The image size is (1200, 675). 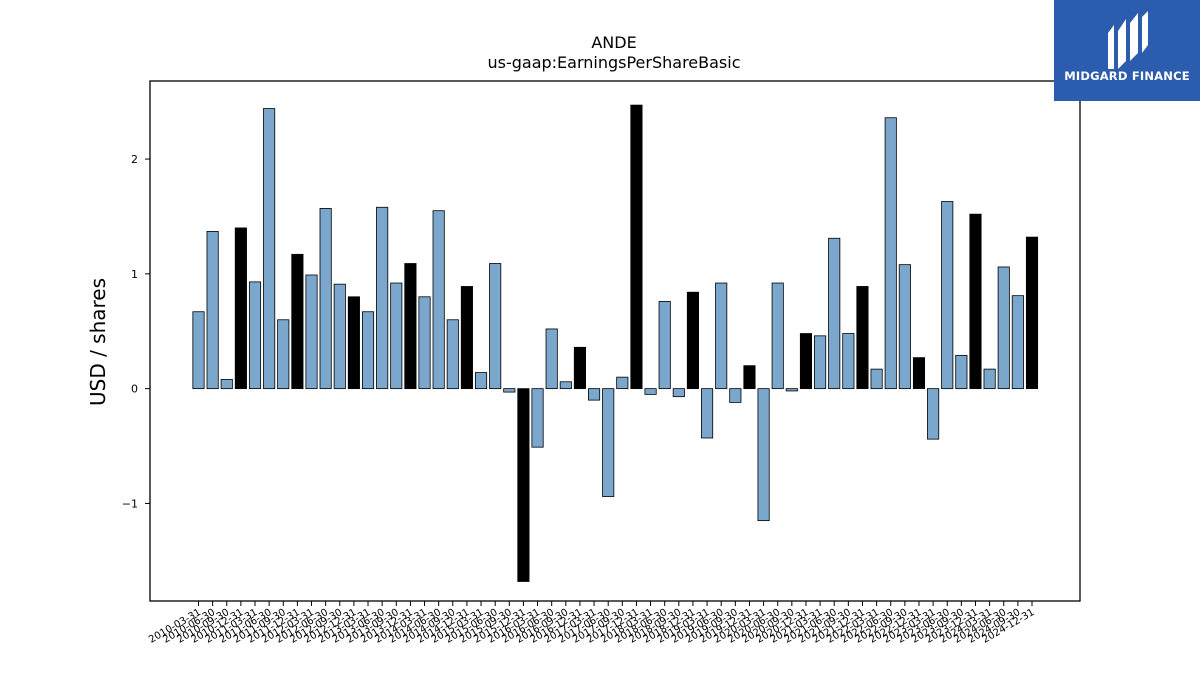 What do you see at coordinates (134, 389) in the screenshot?
I see `y-tick-label: 0` at bounding box center [134, 389].